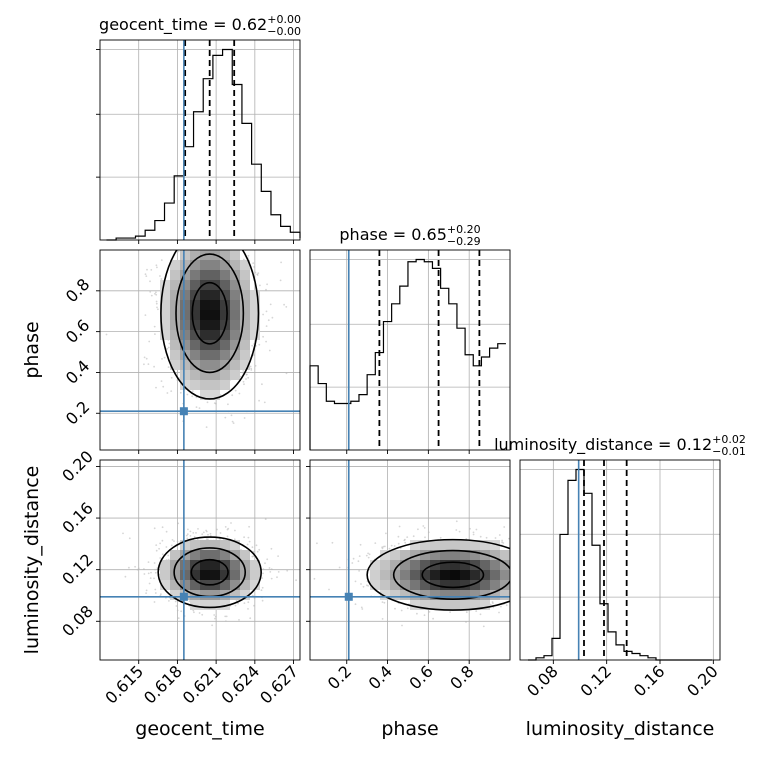 The image size is (760, 760). I want to click on panel-title-plus: +0.02, so click(729, 439).